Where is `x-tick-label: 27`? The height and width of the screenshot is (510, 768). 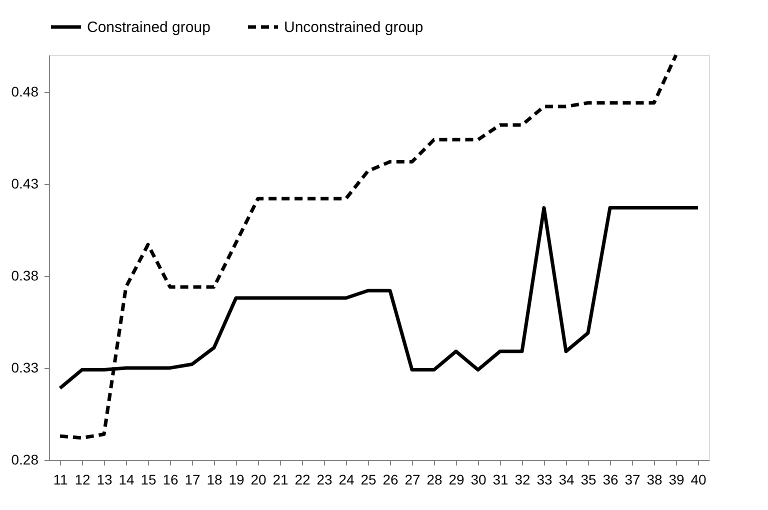
x-tick-label: 27 is located at coordinates (412, 480).